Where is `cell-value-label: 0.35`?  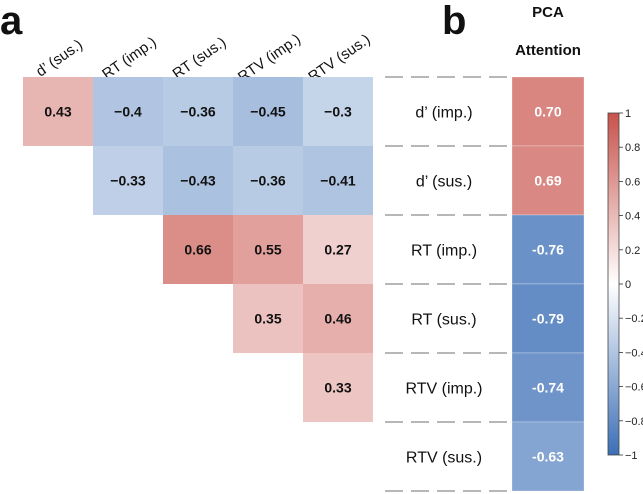
cell-value-label: 0.35 is located at coordinates (267, 319).